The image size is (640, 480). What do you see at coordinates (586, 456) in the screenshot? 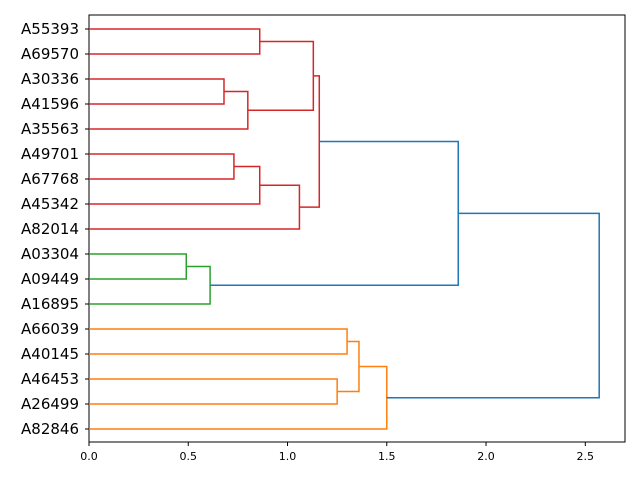
I see `x-tick-label: 2.5` at bounding box center [586, 456].